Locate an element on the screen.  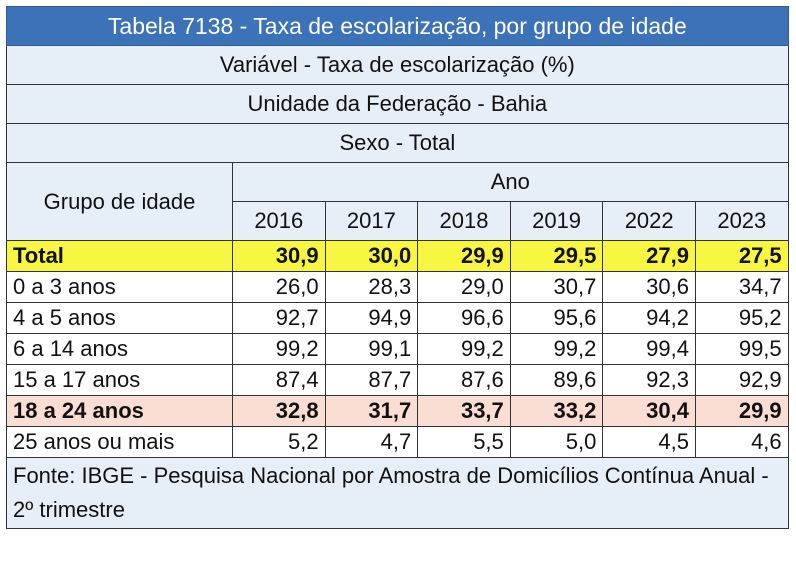
value-cell: 27,5 is located at coordinates (741, 256).